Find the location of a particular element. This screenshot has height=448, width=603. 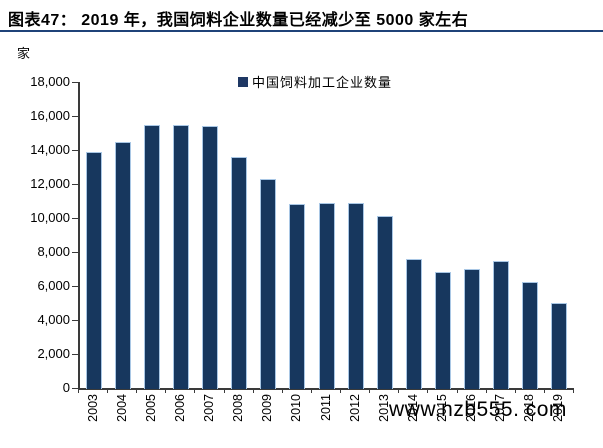

x-axis-tick-label: 2008 is located at coordinates (238, 408).